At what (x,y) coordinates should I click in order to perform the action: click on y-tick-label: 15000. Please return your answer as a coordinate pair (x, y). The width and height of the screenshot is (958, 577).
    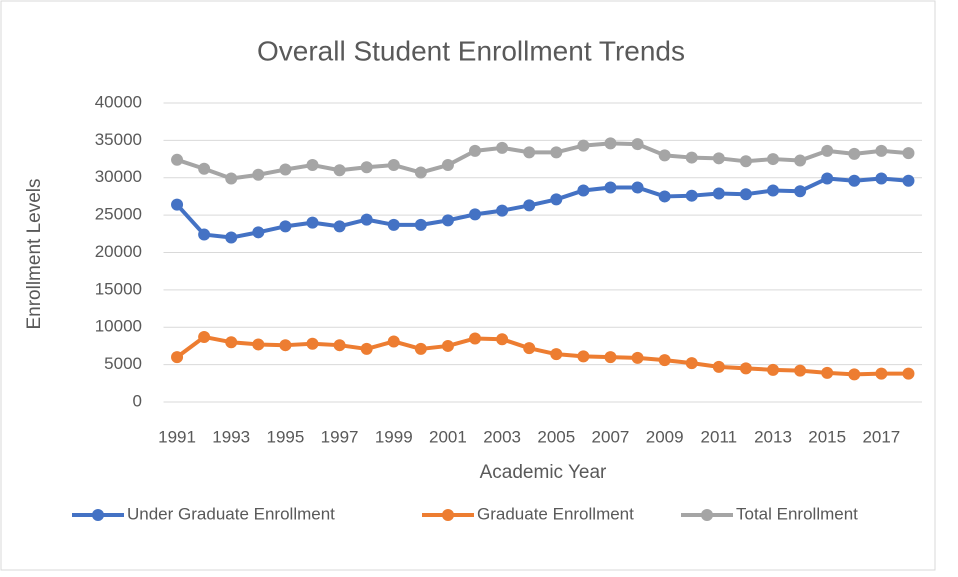
    Looking at the image, I should click on (118, 288).